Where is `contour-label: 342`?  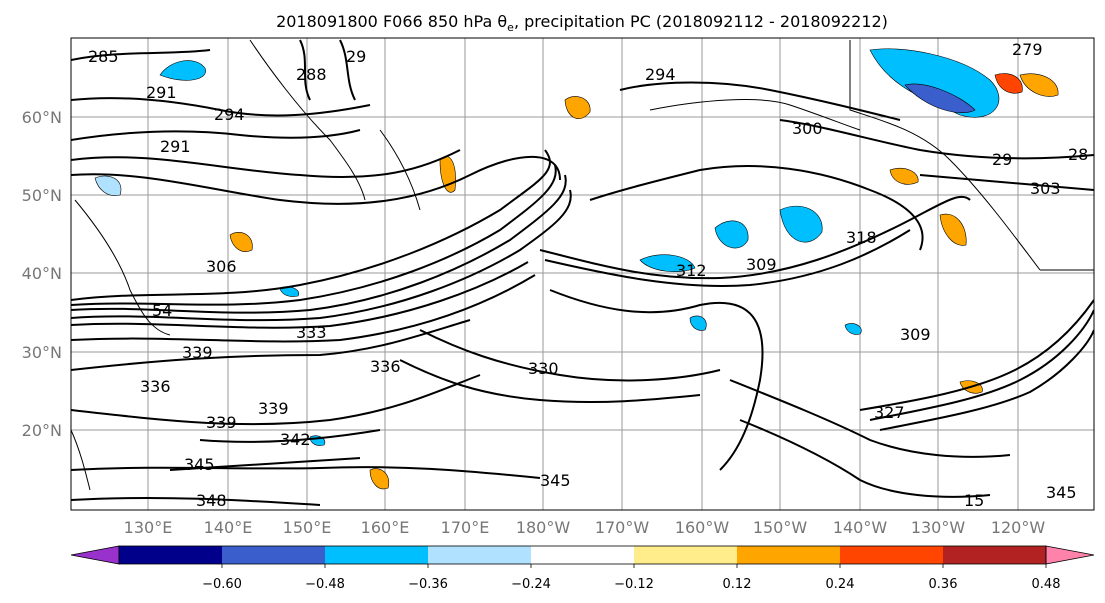
contour-label: 342 is located at coordinates (295, 439).